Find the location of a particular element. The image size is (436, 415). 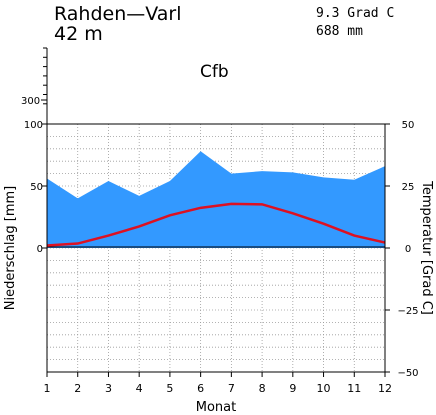

x-tick-label: 9 is located at coordinates (292, 388).